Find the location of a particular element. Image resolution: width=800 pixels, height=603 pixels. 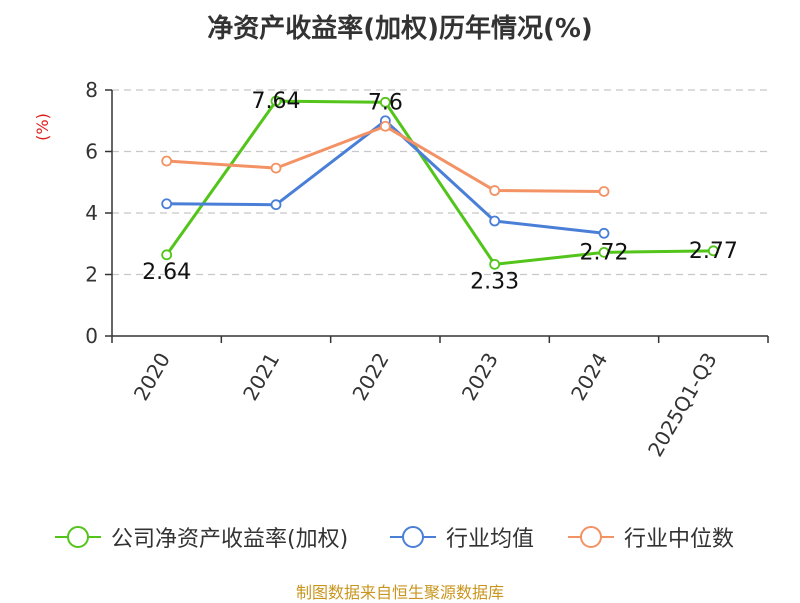

data-label: 7.64 is located at coordinates (276, 101).